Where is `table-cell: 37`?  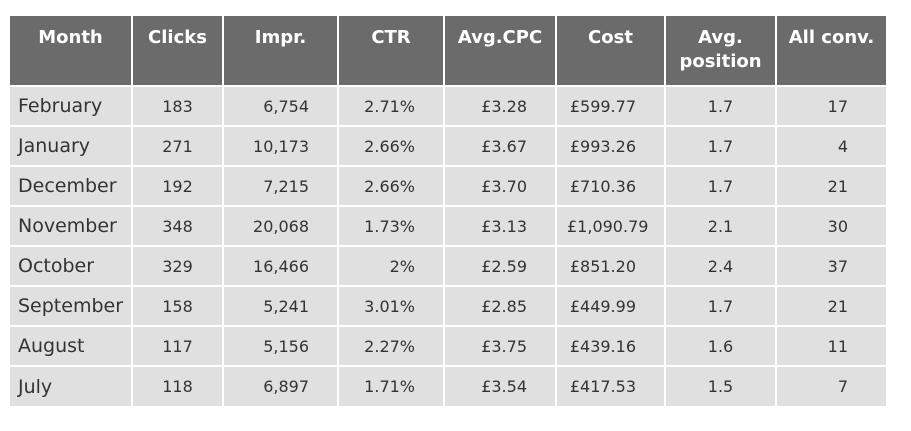
table-cell: 37 is located at coordinates (831, 265).